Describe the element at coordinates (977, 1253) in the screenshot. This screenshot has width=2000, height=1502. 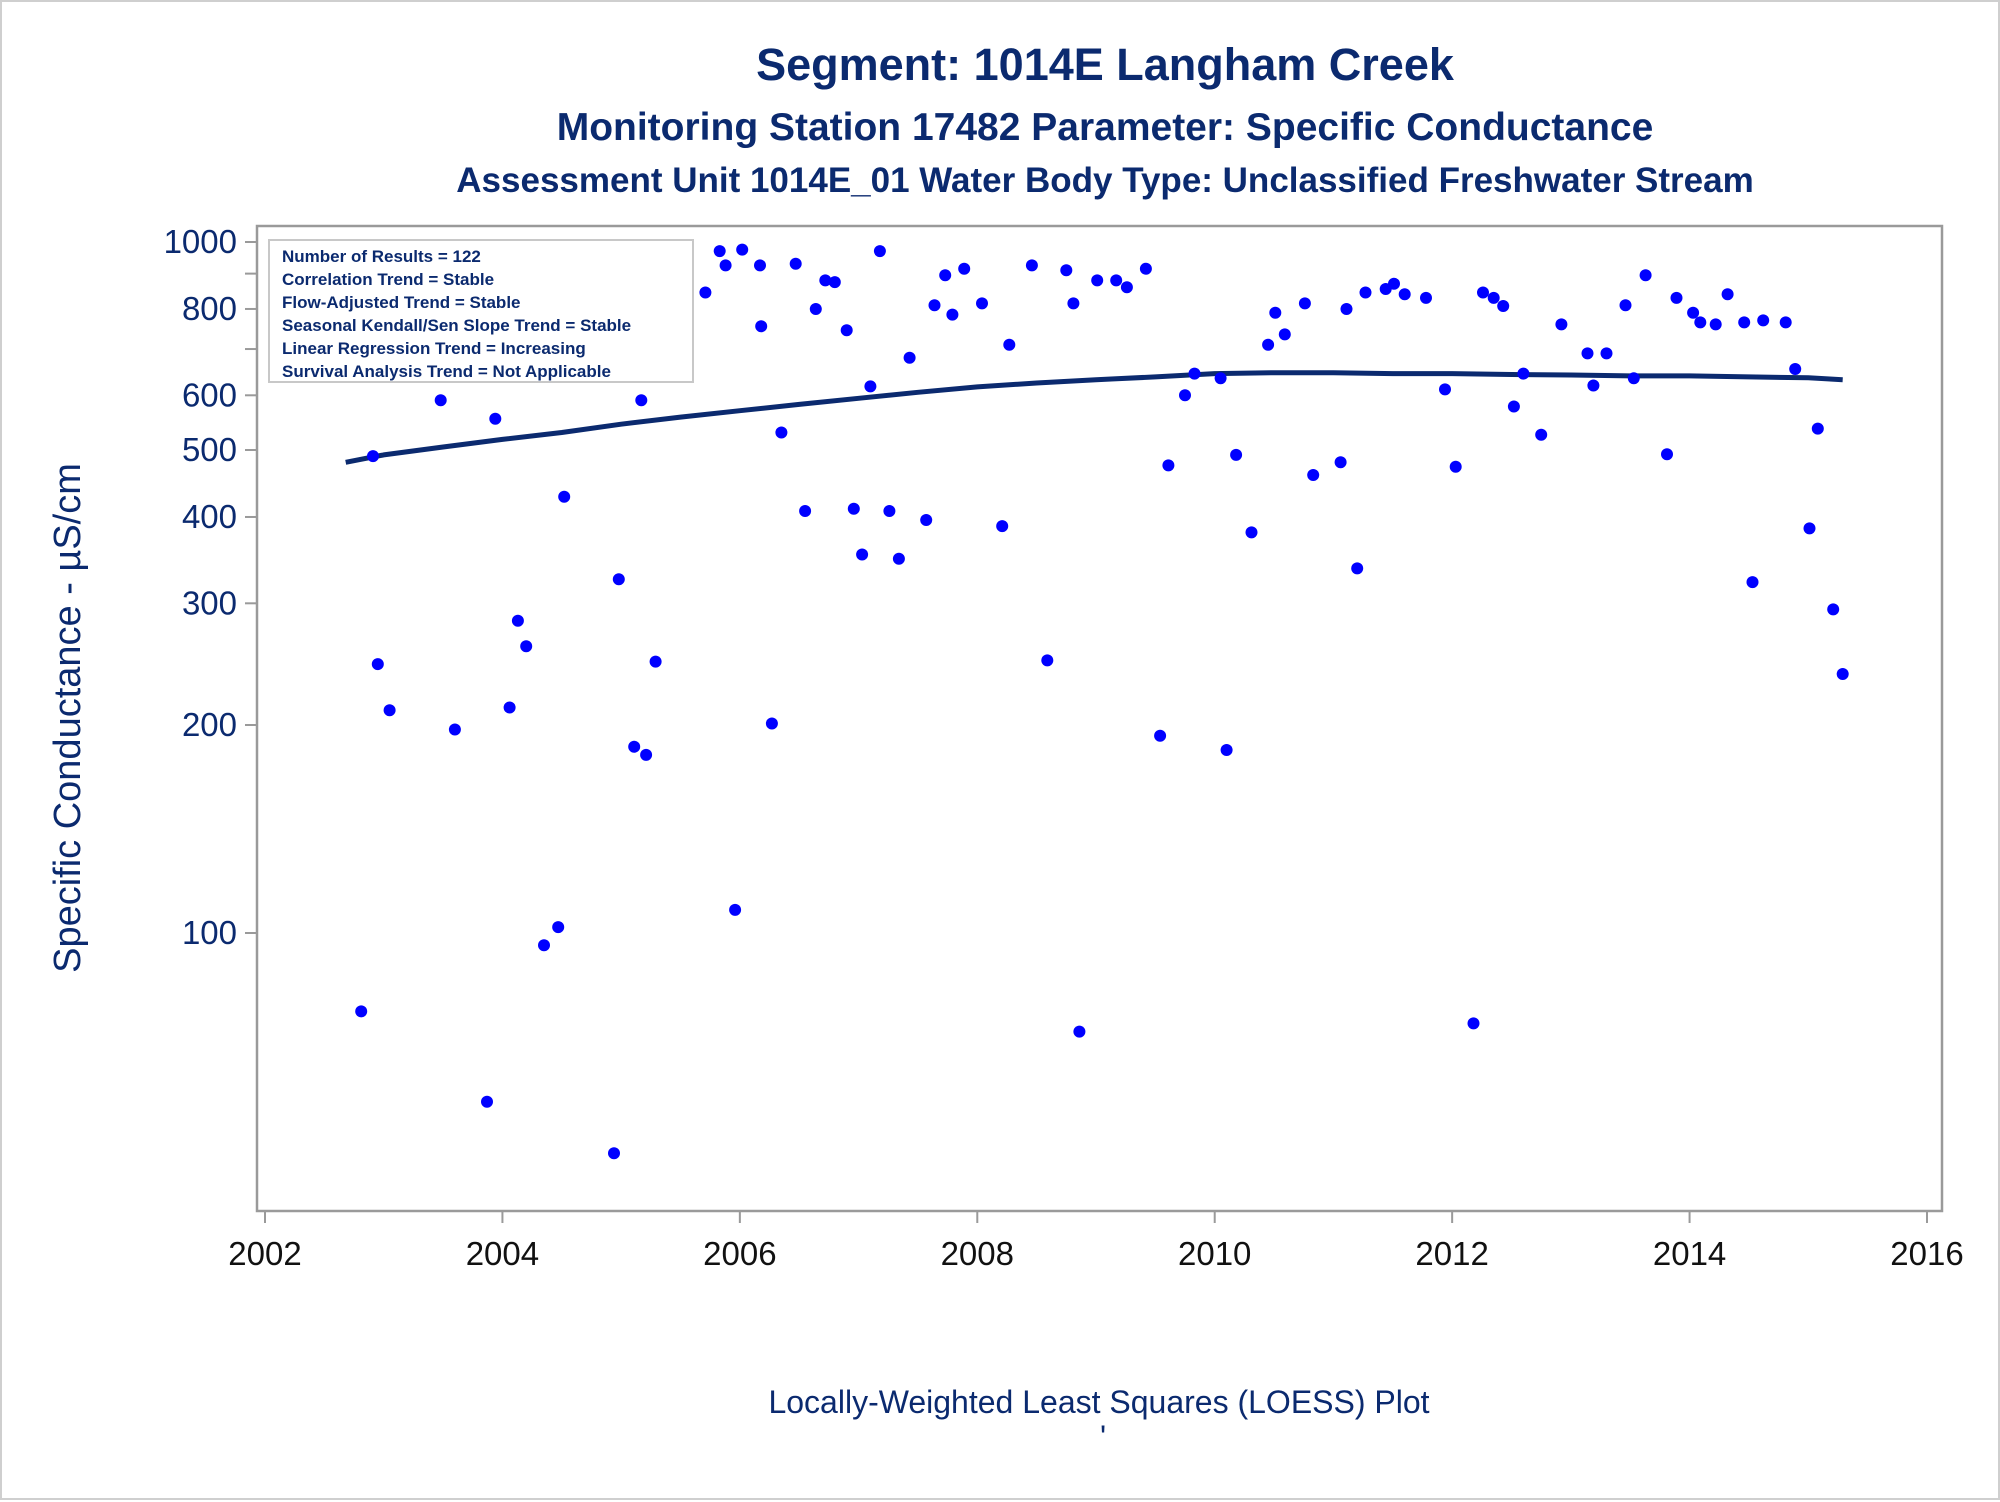
I see `x-tick-label: 2008` at that location.